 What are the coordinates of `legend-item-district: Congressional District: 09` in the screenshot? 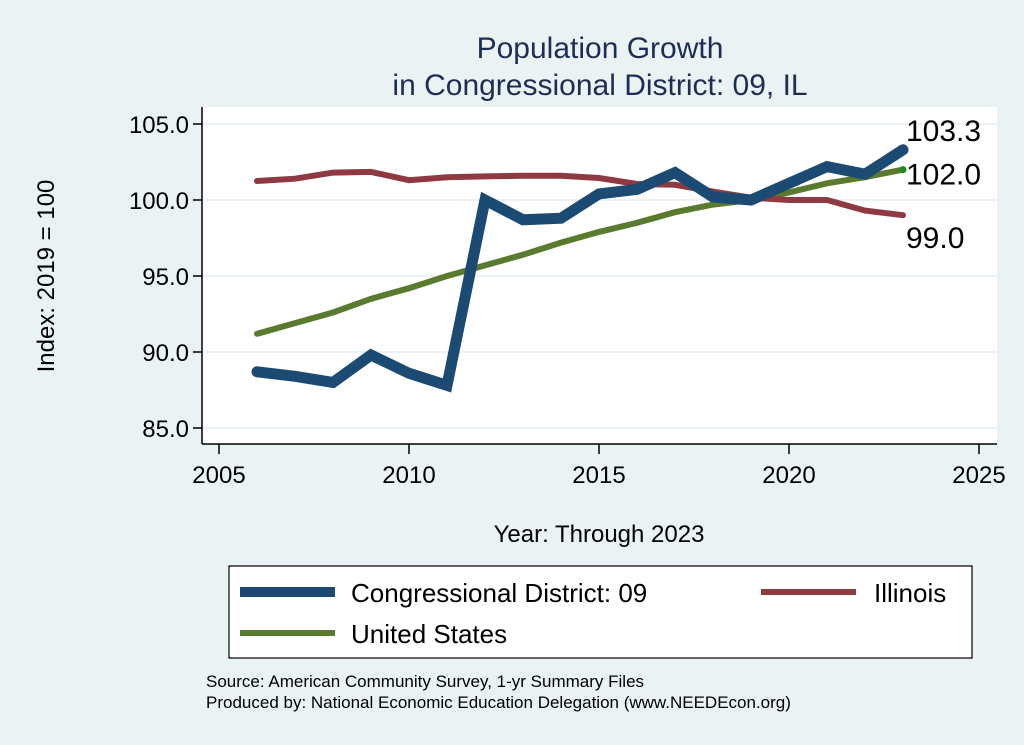 It's located at (443, 593).